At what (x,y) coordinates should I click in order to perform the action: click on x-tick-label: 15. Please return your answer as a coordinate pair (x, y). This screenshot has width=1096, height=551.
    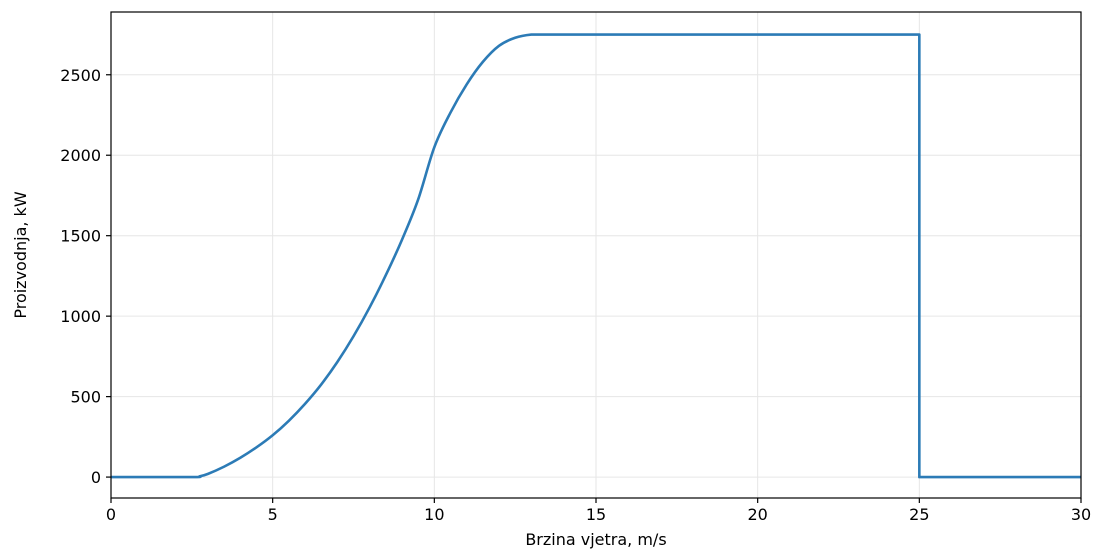
    Looking at the image, I should click on (596, 514).